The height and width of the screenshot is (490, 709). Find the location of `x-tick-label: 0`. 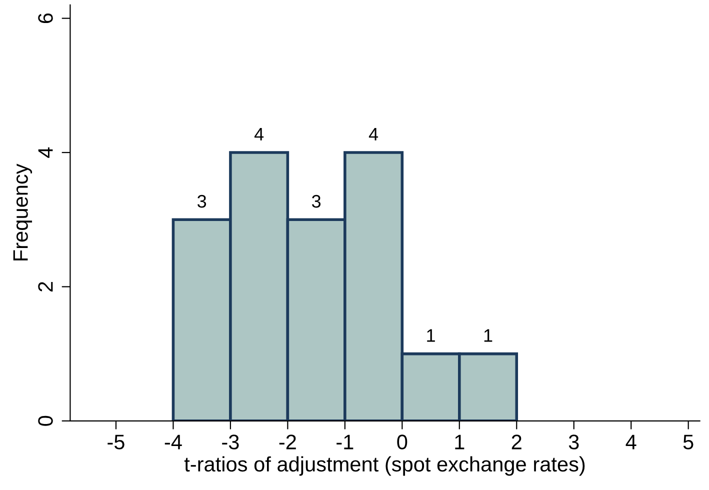

x-tick-label: 0 is located at coordinates (402, 442).